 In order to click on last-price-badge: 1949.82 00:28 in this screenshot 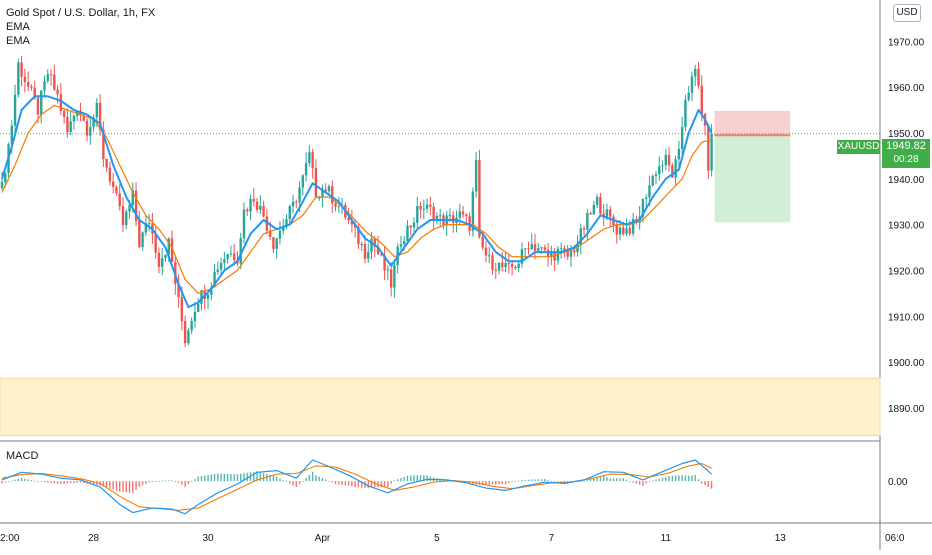, I will do `click(906, 153)`.